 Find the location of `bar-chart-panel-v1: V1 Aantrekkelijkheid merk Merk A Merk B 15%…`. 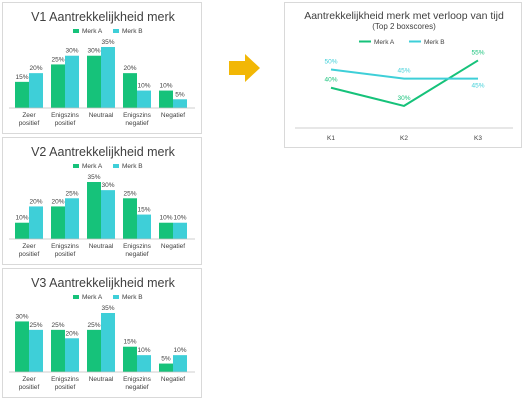

bar-chart-panel-v1: V1 Aantrekkelijkheid merk Merk A Merk B 15%… is located at coordinates (102, 68).